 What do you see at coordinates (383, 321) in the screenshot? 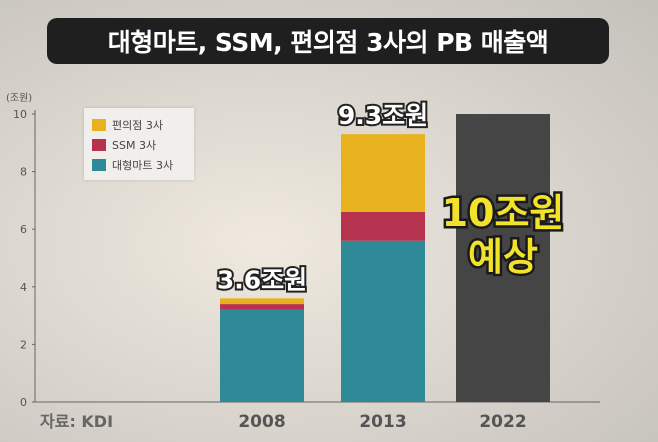
I see `bar-segment-mart-2013` at bounding box center [383, 321].